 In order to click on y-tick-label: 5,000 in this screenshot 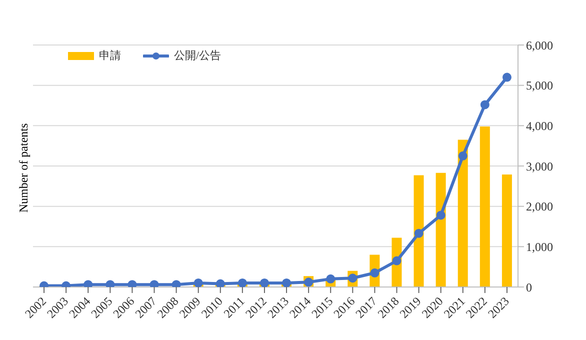, I will do `click(539, 85)`.